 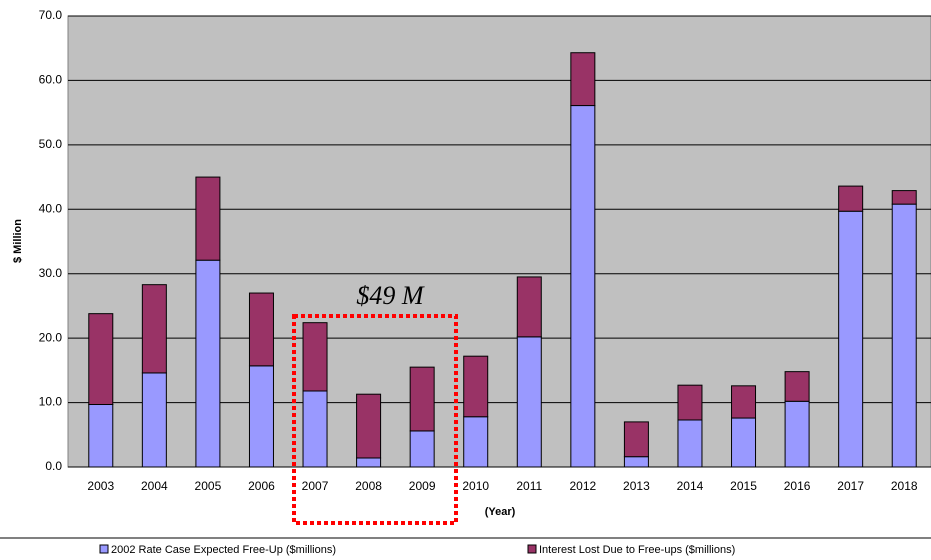 What do you see at coordinates (261, 486) in the screenshot?
I see `x-tick-label: 2006` at bounding box center [261, 486].